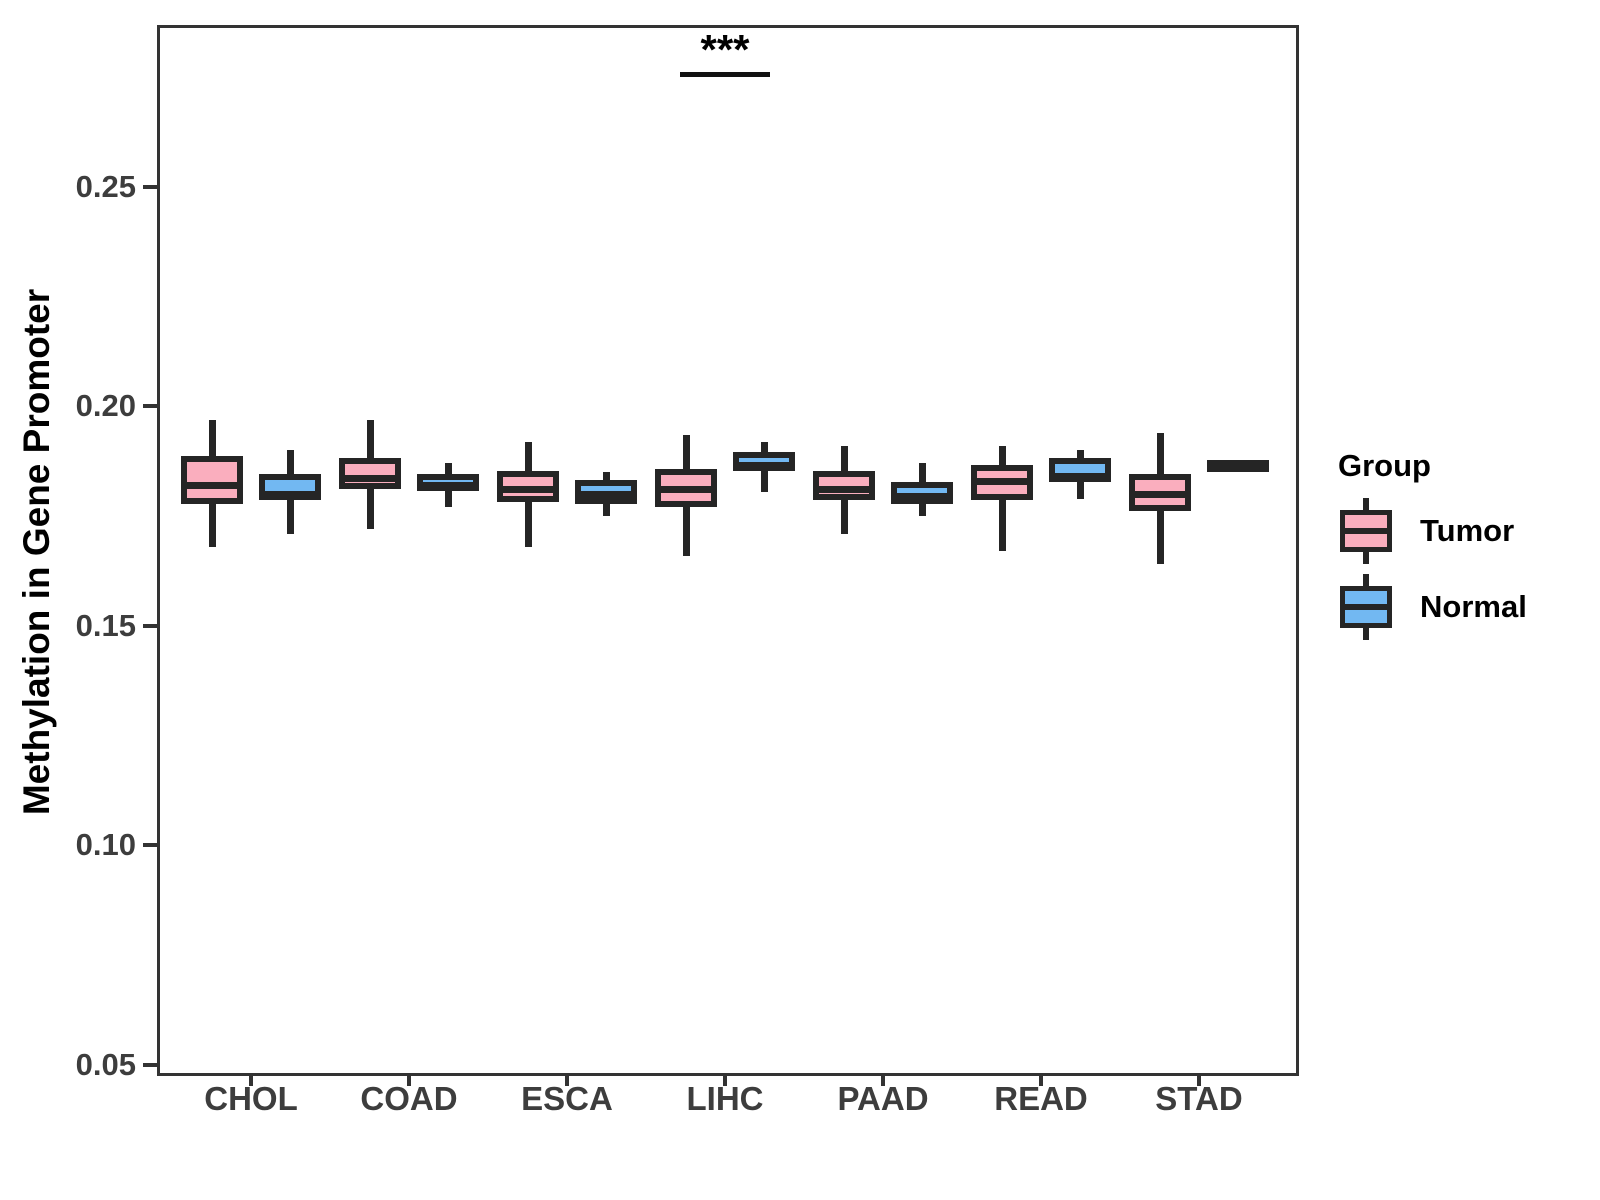  Describe the element at coordinates (212, 485) in the screenshot. I see `tumor-box-chol-median` at that location.